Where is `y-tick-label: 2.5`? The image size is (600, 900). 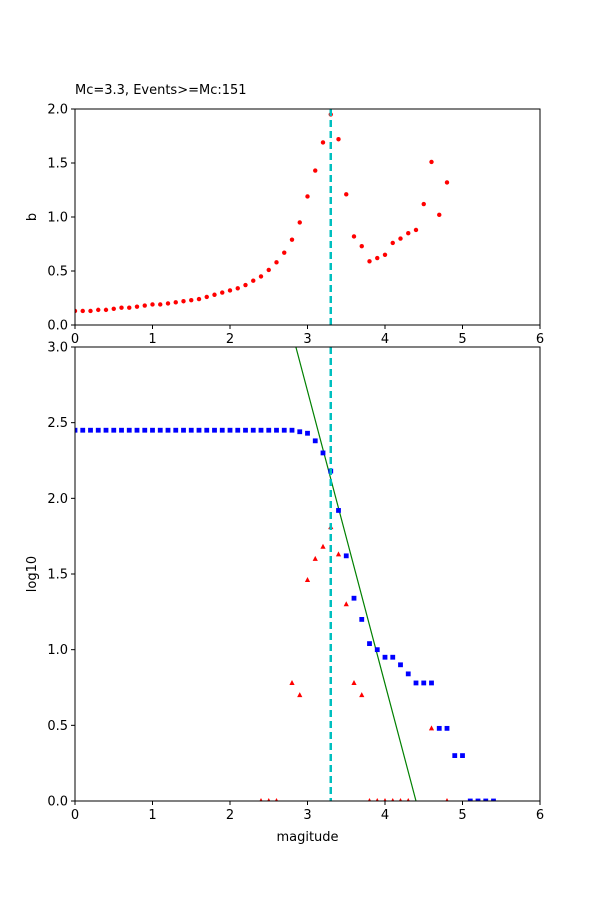
y-tick-label: 2.5 is located at coordinates (57, 423).